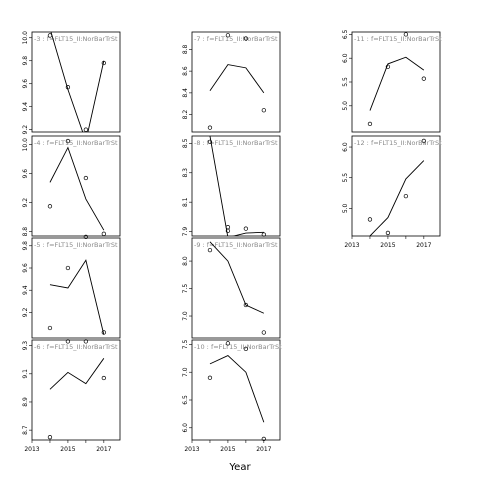  What do you see at coordinates (25, 374) in the screenshot?
I see `y-tick-label: 9.1` at bounding box center [25, 374].